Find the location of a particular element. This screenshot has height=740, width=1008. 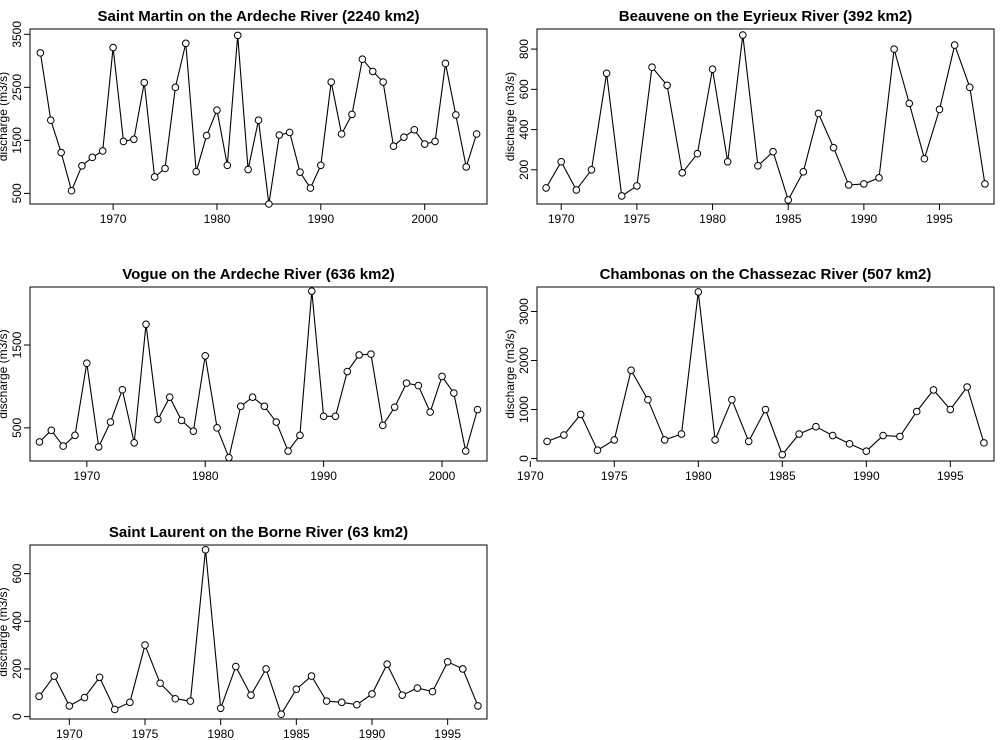

x-tick-label: 1985 is located at coordinates (782, 476).